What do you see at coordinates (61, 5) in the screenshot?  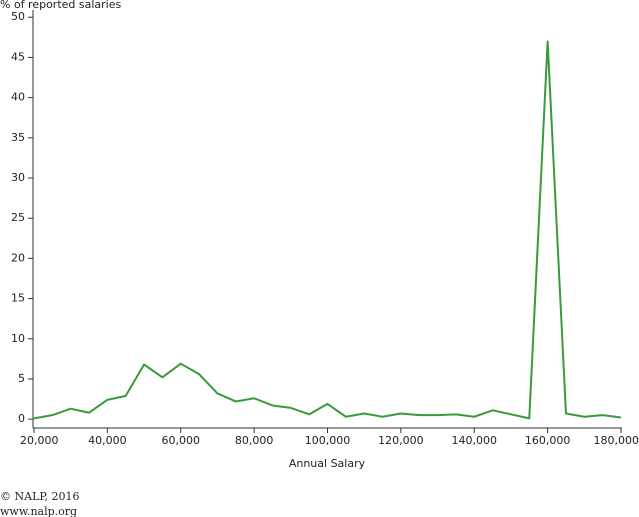 I see `y-axis-title: % of reported salaries` at bounding box center [61, 5].